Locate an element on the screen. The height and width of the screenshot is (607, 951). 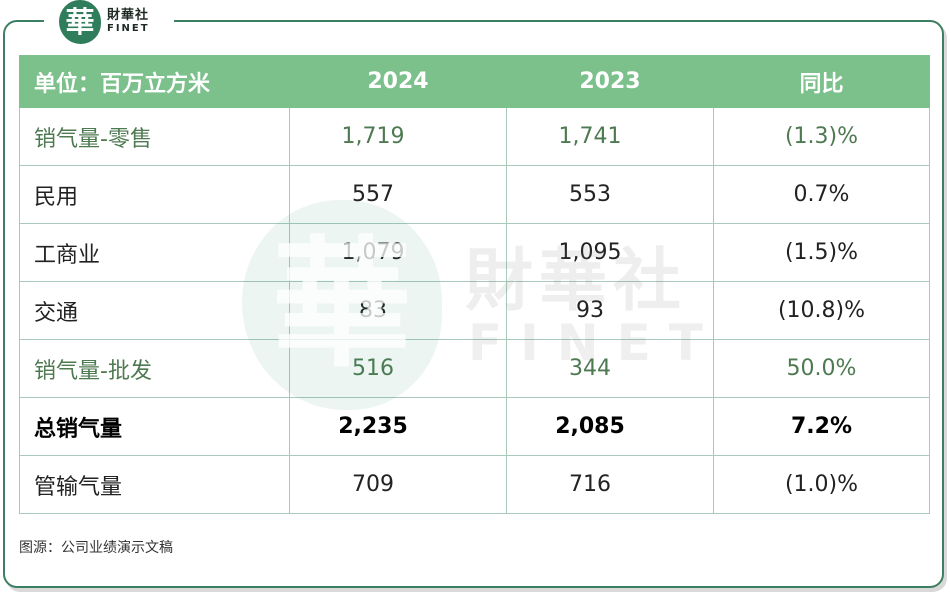
row-label: 民用 is located at coordinates (154, 194).